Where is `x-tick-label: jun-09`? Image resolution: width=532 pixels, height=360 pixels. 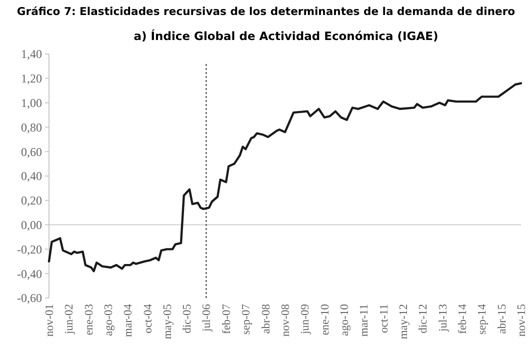 x-tick-label: jun-09 is located at coordinates (306, 320).